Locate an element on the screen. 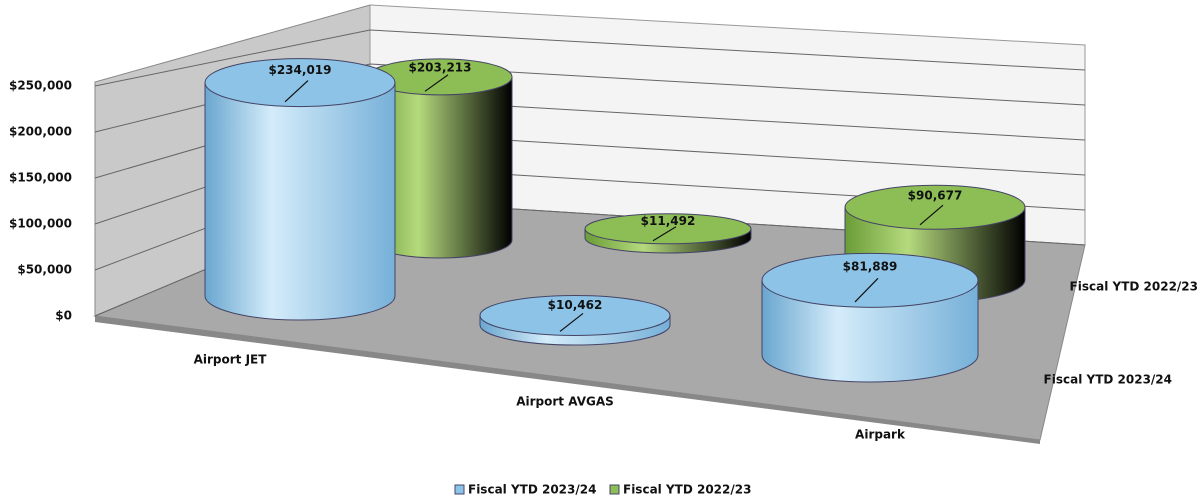 This screenshot has width=1201, height=498. y-tick-label: $0 is located at coordinates (63, 316).